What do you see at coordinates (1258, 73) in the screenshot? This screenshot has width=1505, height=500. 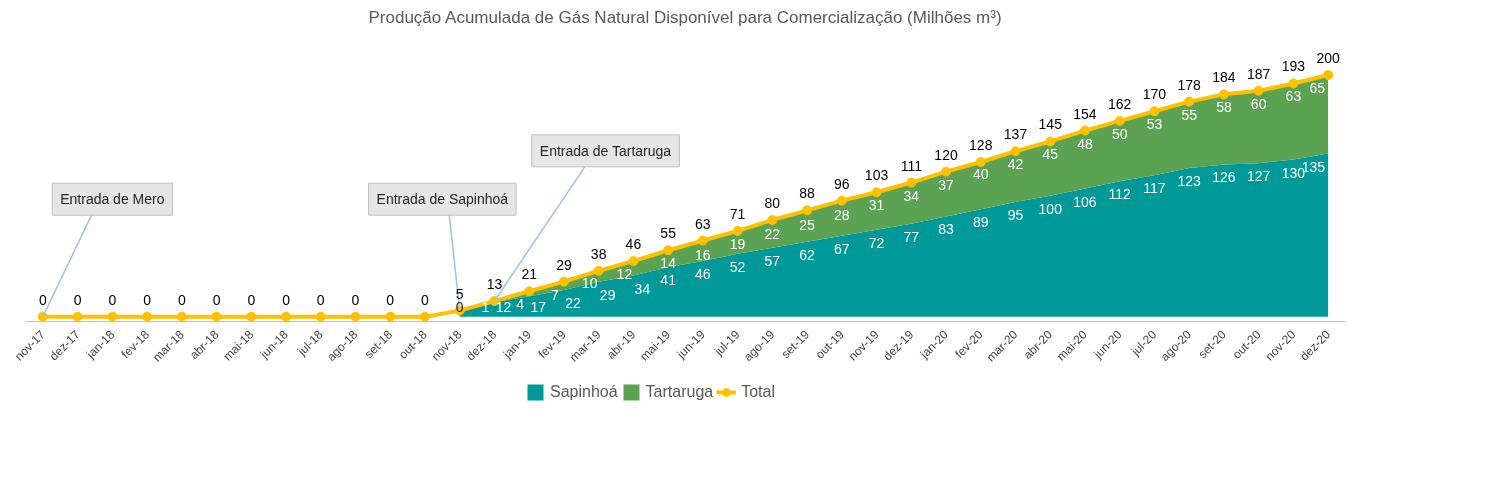 I see `data-label: 187` at bounding box center [1258, 73].